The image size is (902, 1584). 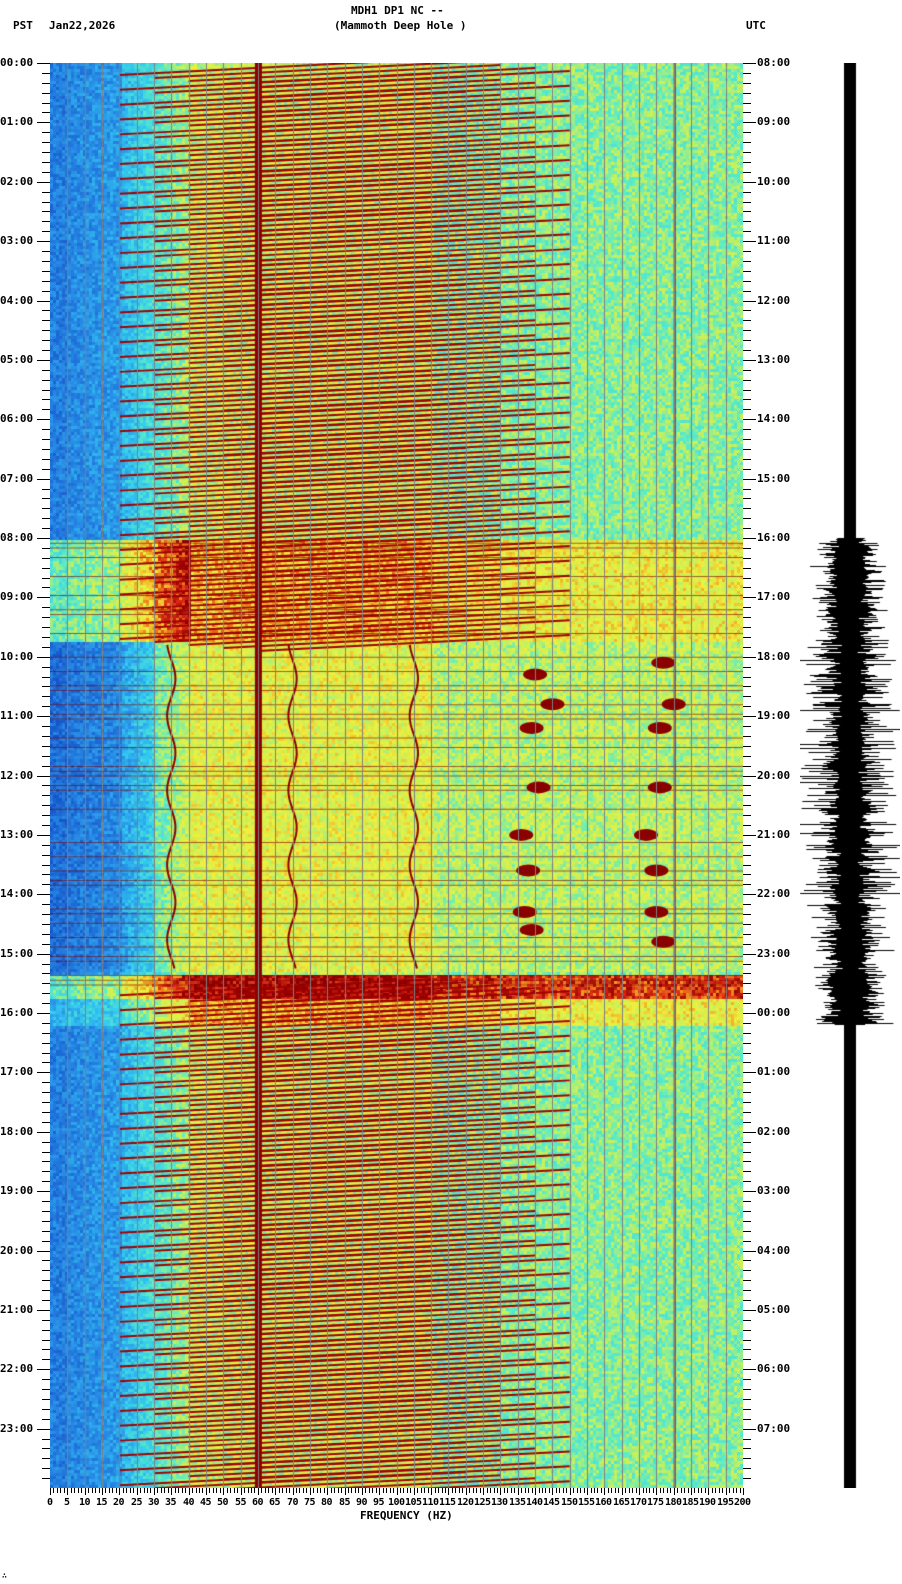 I want to click on y-label-right: 13:00, so click(x=774, y=359).